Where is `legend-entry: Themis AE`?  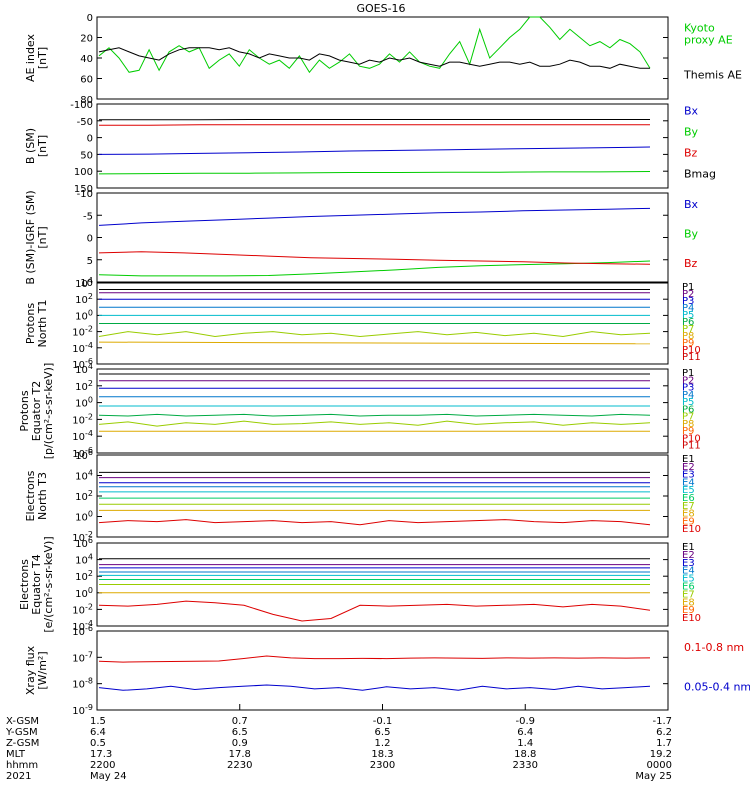
legend-entry: Themis AE is located at coordinates (712, 75).